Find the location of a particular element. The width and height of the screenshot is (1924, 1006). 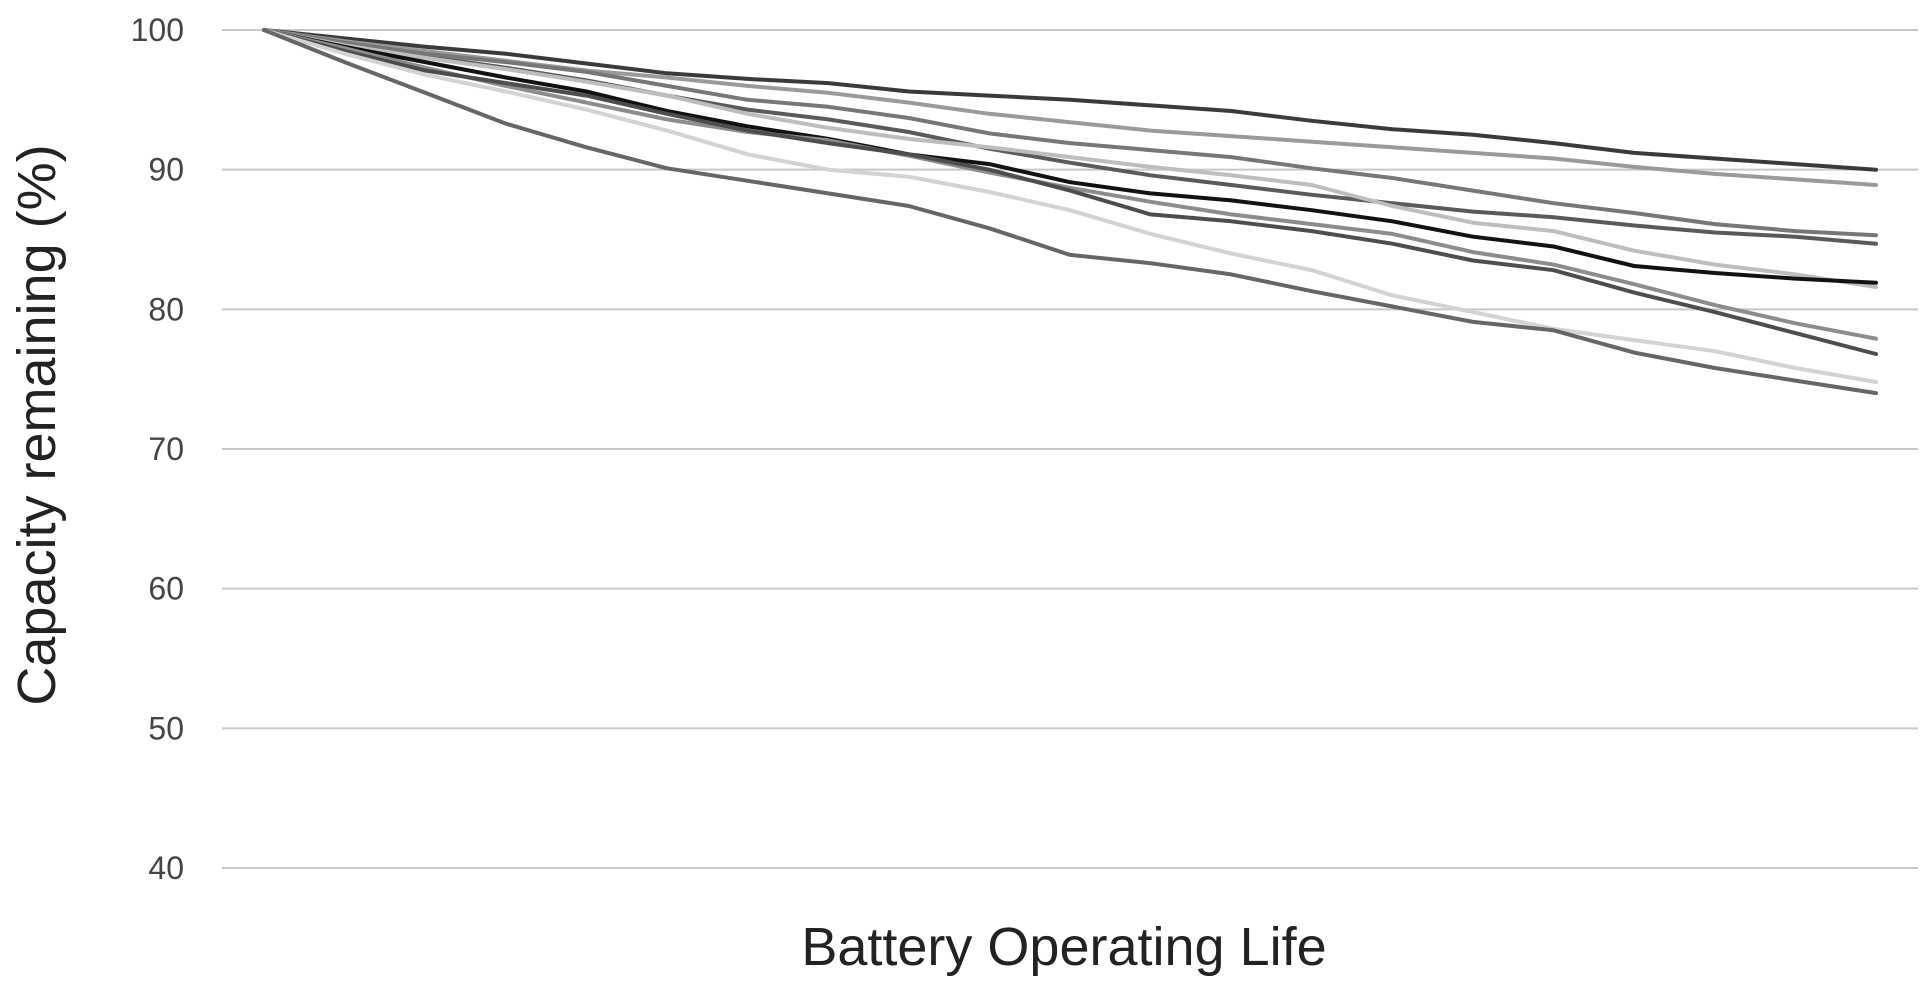

y-tick-label-60: 60 is located at coordinates (166, 589).